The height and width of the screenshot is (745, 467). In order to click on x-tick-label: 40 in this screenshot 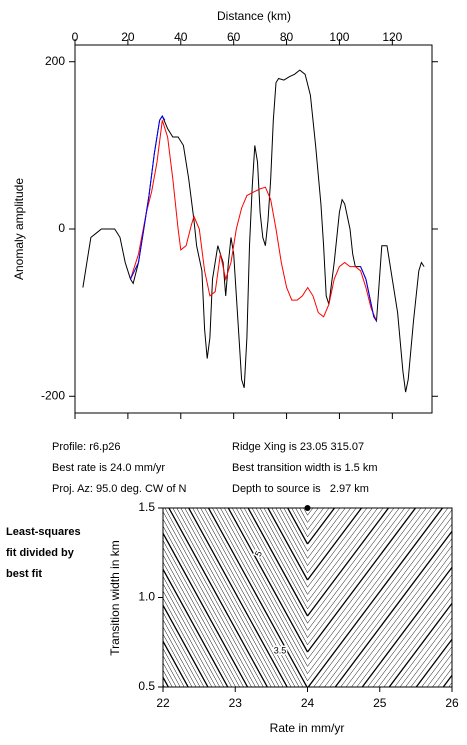, I will do `click(181, 37)`.